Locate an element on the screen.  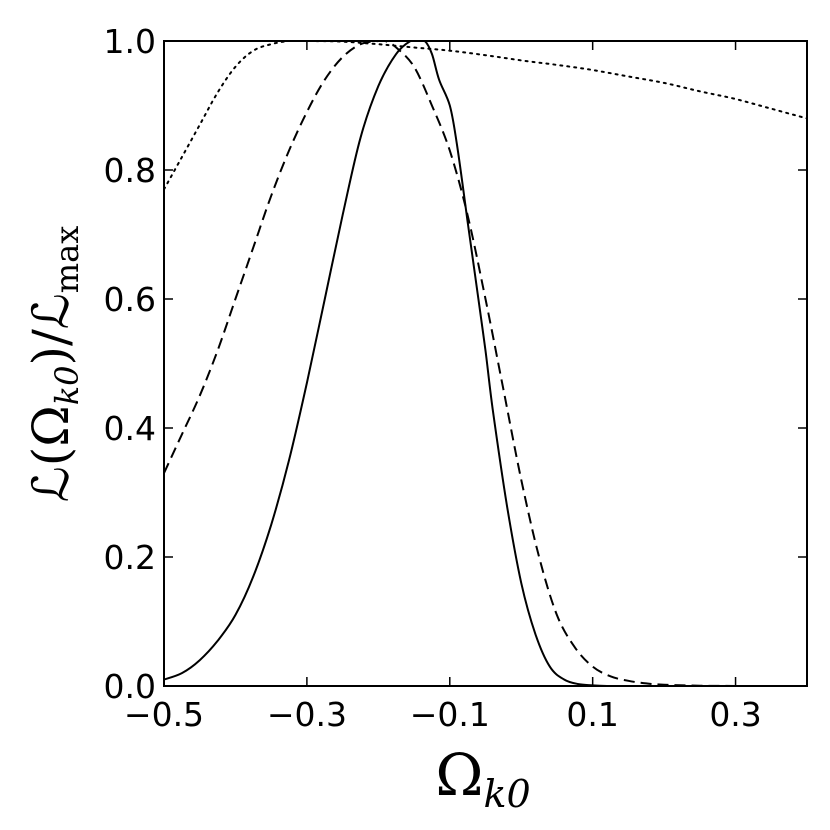
x-tick-label: 0.1 is located at coordinates (592, 714).